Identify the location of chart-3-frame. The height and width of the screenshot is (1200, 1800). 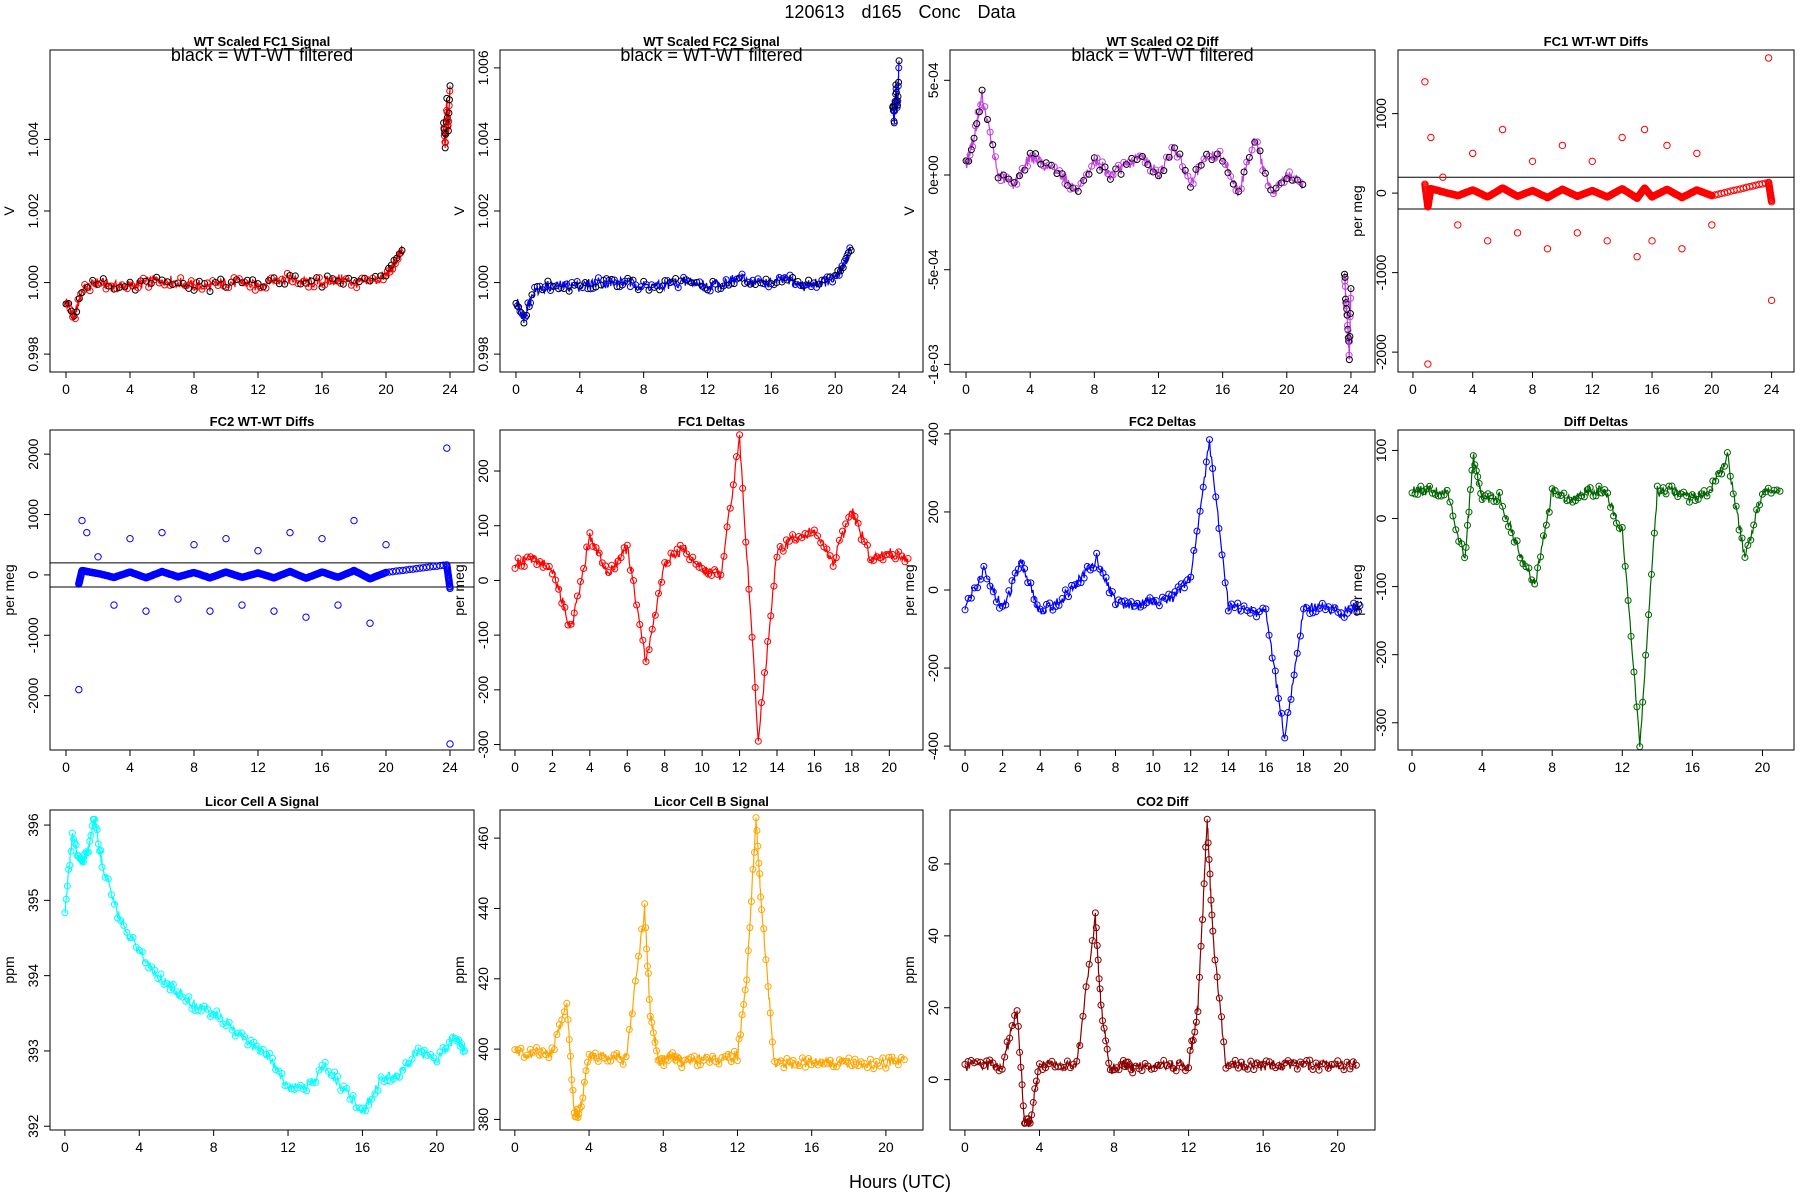
(1162, 211).